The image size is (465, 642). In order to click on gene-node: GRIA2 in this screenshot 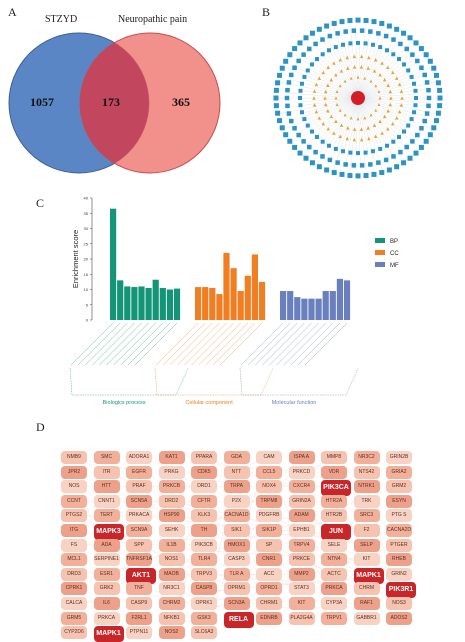, I will do `click(399, 472)`.